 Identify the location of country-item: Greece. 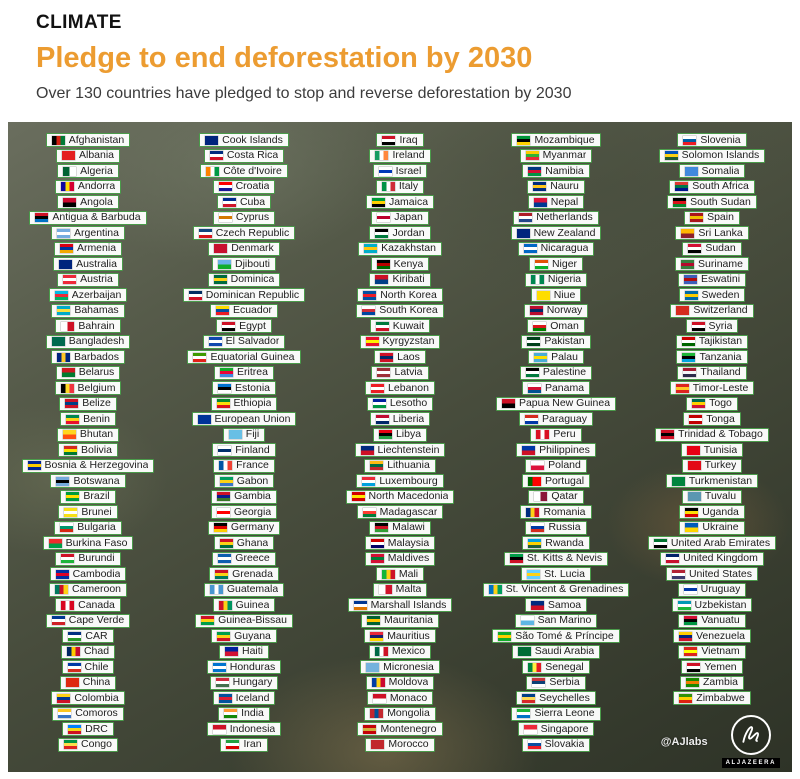
(244, 558).